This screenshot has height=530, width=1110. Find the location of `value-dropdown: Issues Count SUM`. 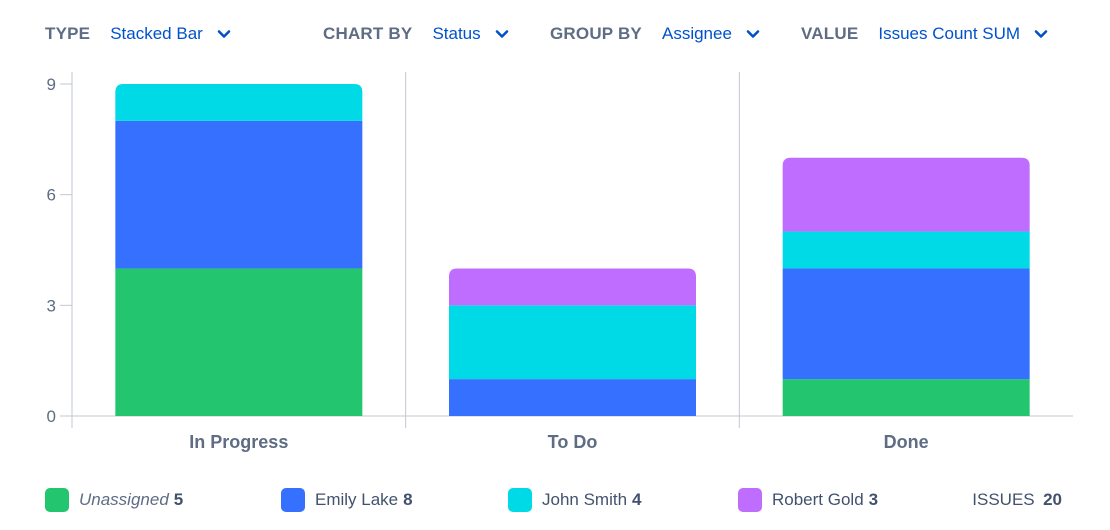

value-dropdown: Issues Count SUM is located at coordinates (949, 33).